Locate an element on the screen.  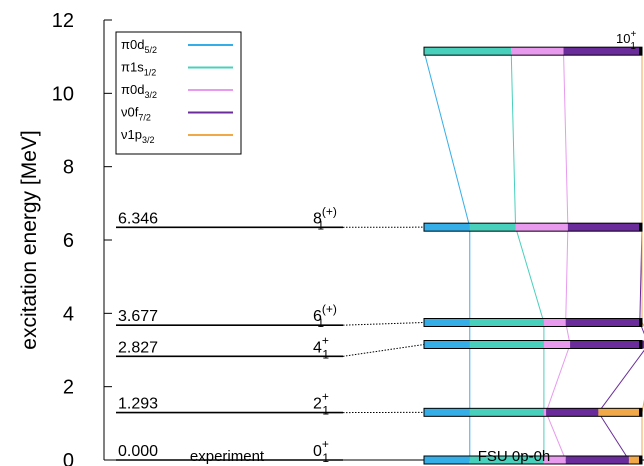
experiment-energy-label: 6.346 is located at coordinates (138, 218).